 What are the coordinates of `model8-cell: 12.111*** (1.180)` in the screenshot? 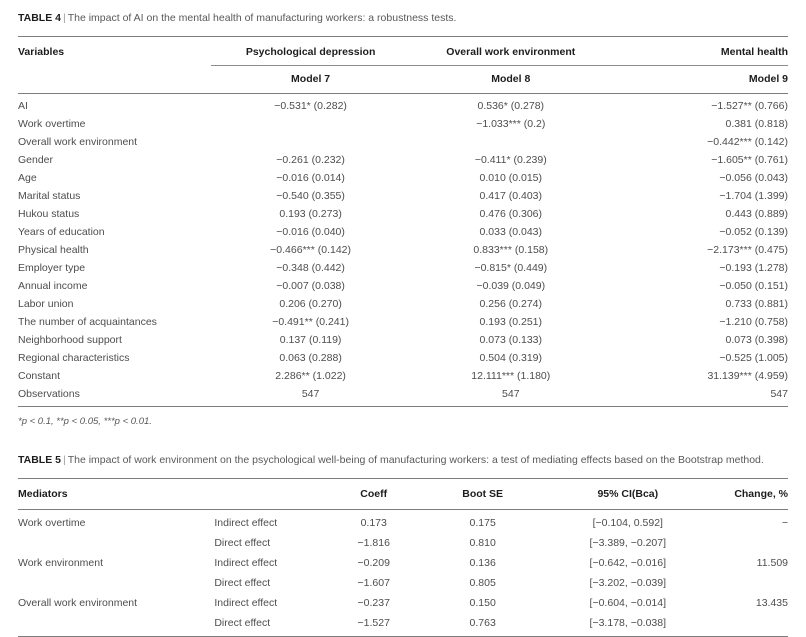 It's located at (511, 376).